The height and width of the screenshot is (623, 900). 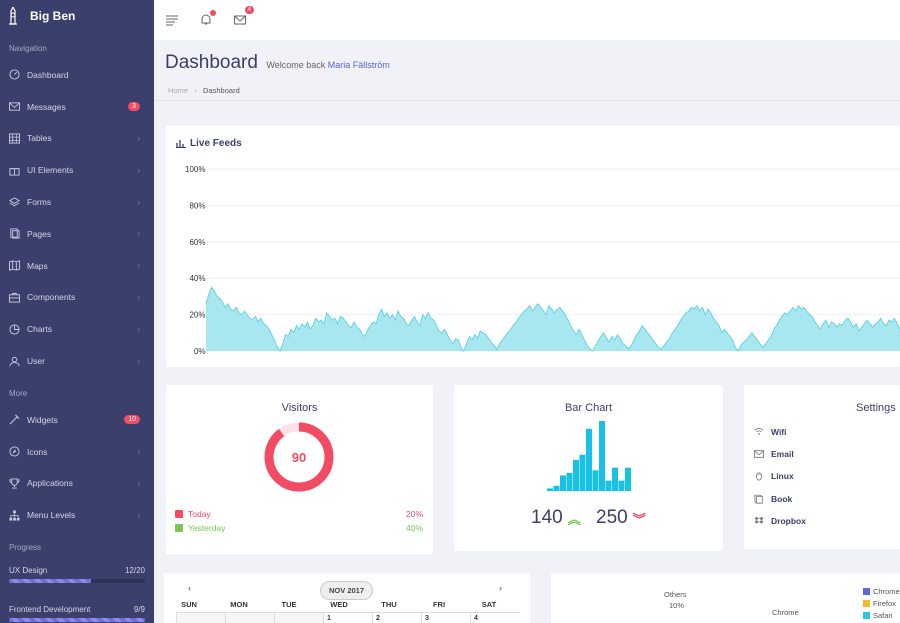 I want to click on sidebar-item-user: User ›, so click(x=77, y=361).